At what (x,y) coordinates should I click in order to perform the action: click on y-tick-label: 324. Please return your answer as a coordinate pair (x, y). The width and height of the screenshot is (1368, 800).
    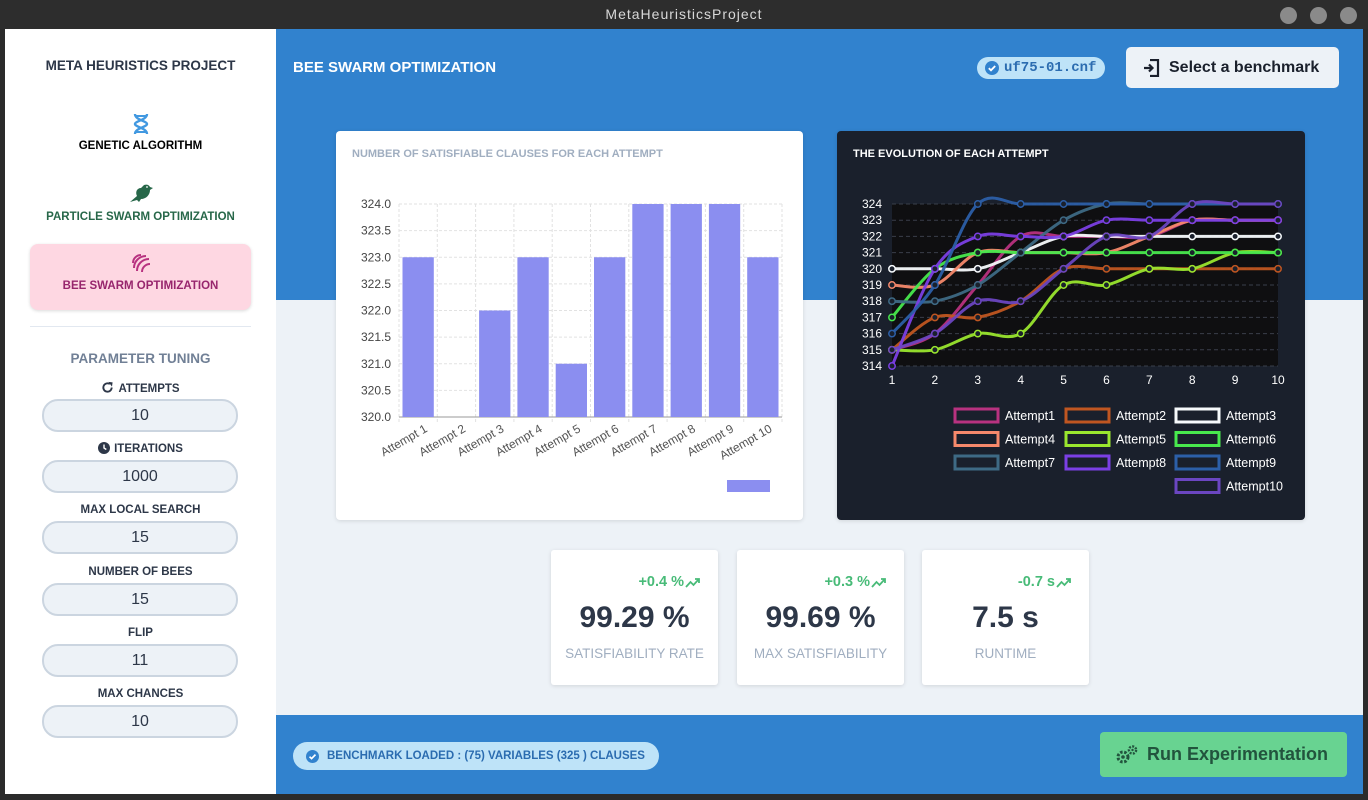
    Looking at the image, I should click on (872, 204).